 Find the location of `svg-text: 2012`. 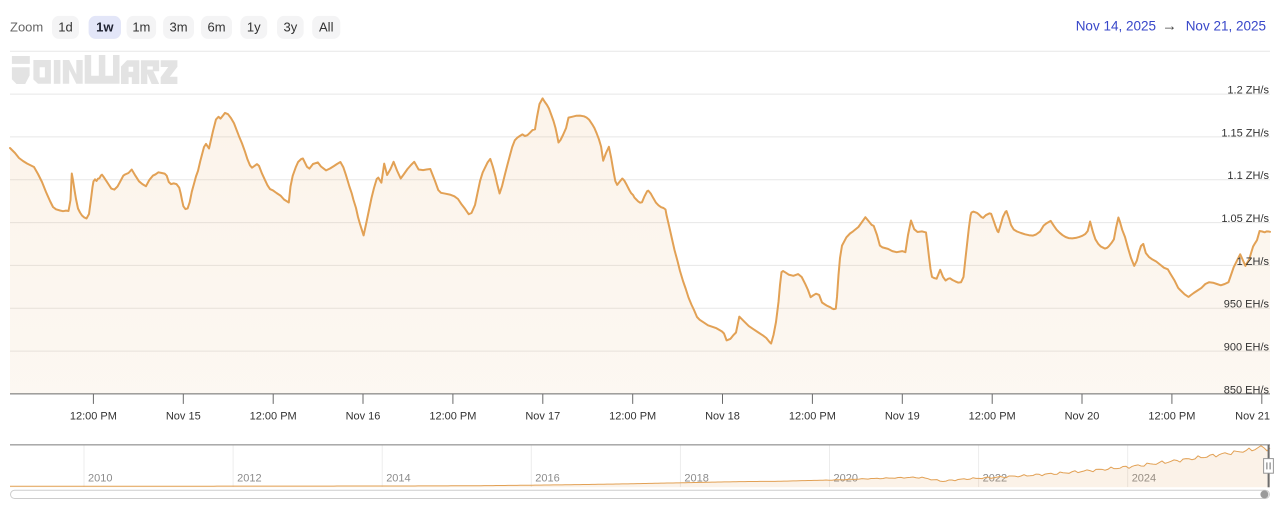

svg-text: 2012 is located at coordinates (249, 479).